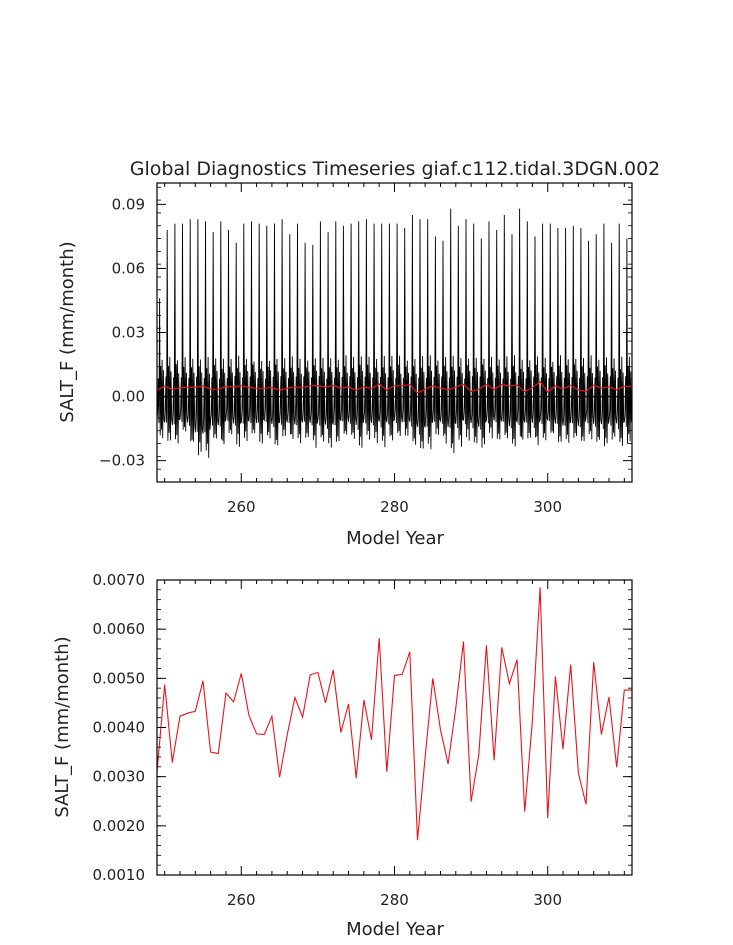 This screenshot has height=945, width=733. What do you see at coordinates (62, 726) in the screenshot?
I see `bottom-y-axis-label: SALT_F (mm/month)` at bounding box center [62, 726].